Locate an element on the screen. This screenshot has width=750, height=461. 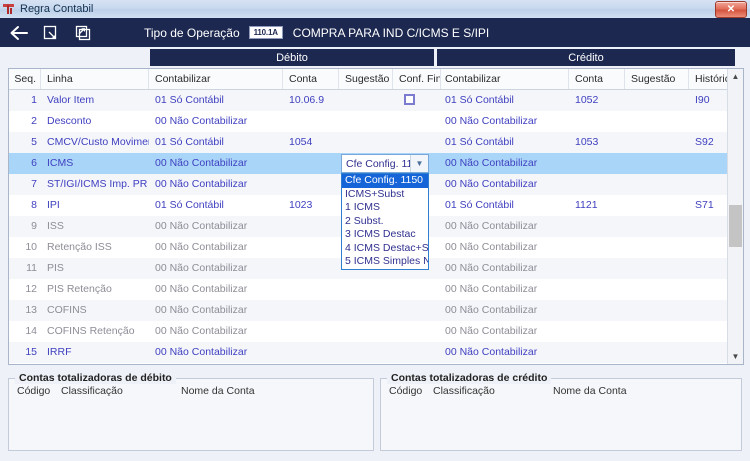
dropdown-option: ICMS+Subst is located at coordinates (375, 193).